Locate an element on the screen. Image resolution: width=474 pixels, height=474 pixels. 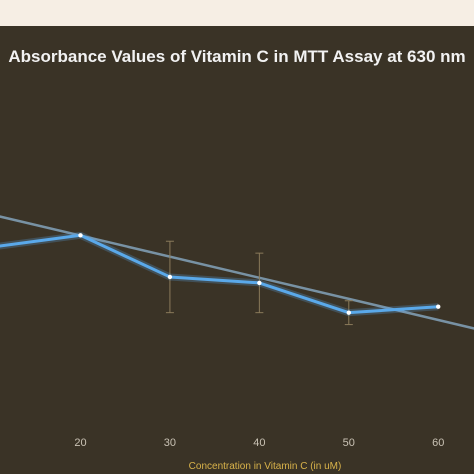
x-axis-label: Concentration in Vitamin C (in uM) is located at coordinates (265, 466).